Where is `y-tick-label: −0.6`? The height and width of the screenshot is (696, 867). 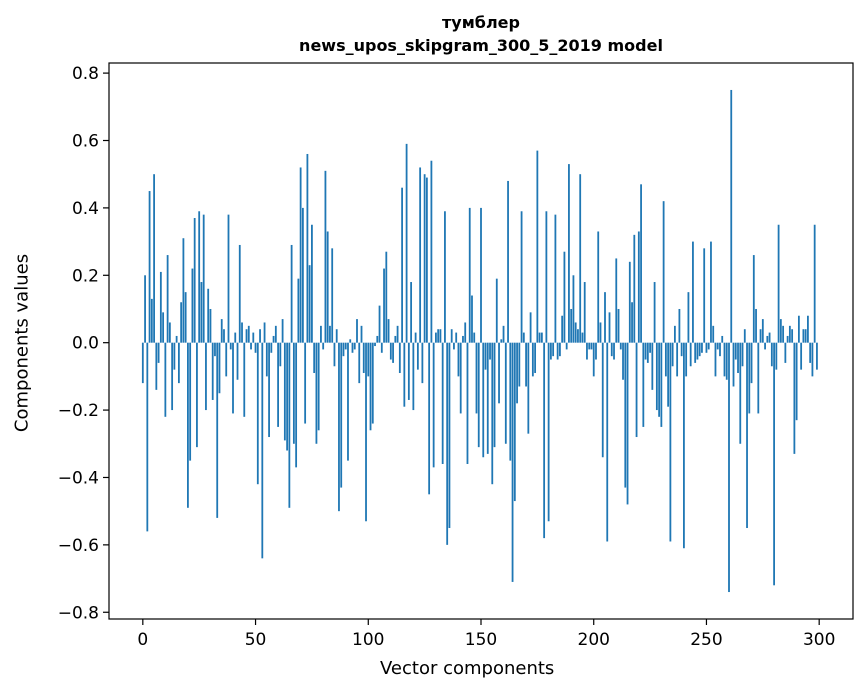 y-tick-label: −0.6 is located at coordinates (78, 546).